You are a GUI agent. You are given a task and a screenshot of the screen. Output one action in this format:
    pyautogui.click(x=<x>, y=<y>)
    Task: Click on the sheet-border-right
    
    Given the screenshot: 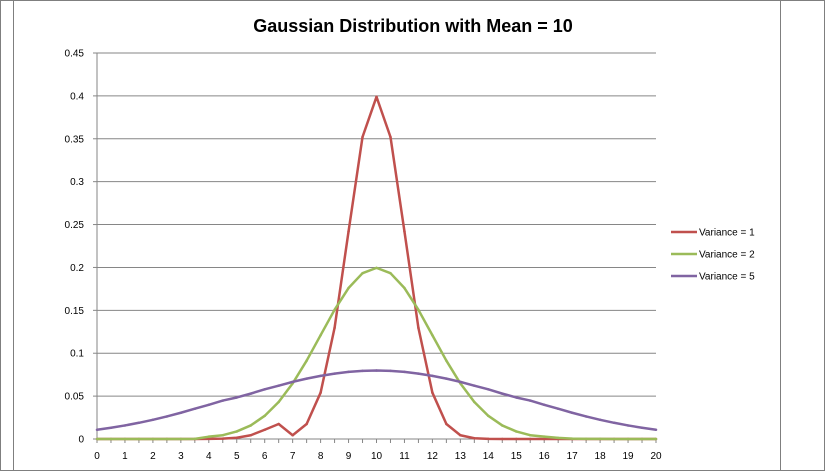 What is the action you would take?
    pyautogui.click(x=780, y=235)
    